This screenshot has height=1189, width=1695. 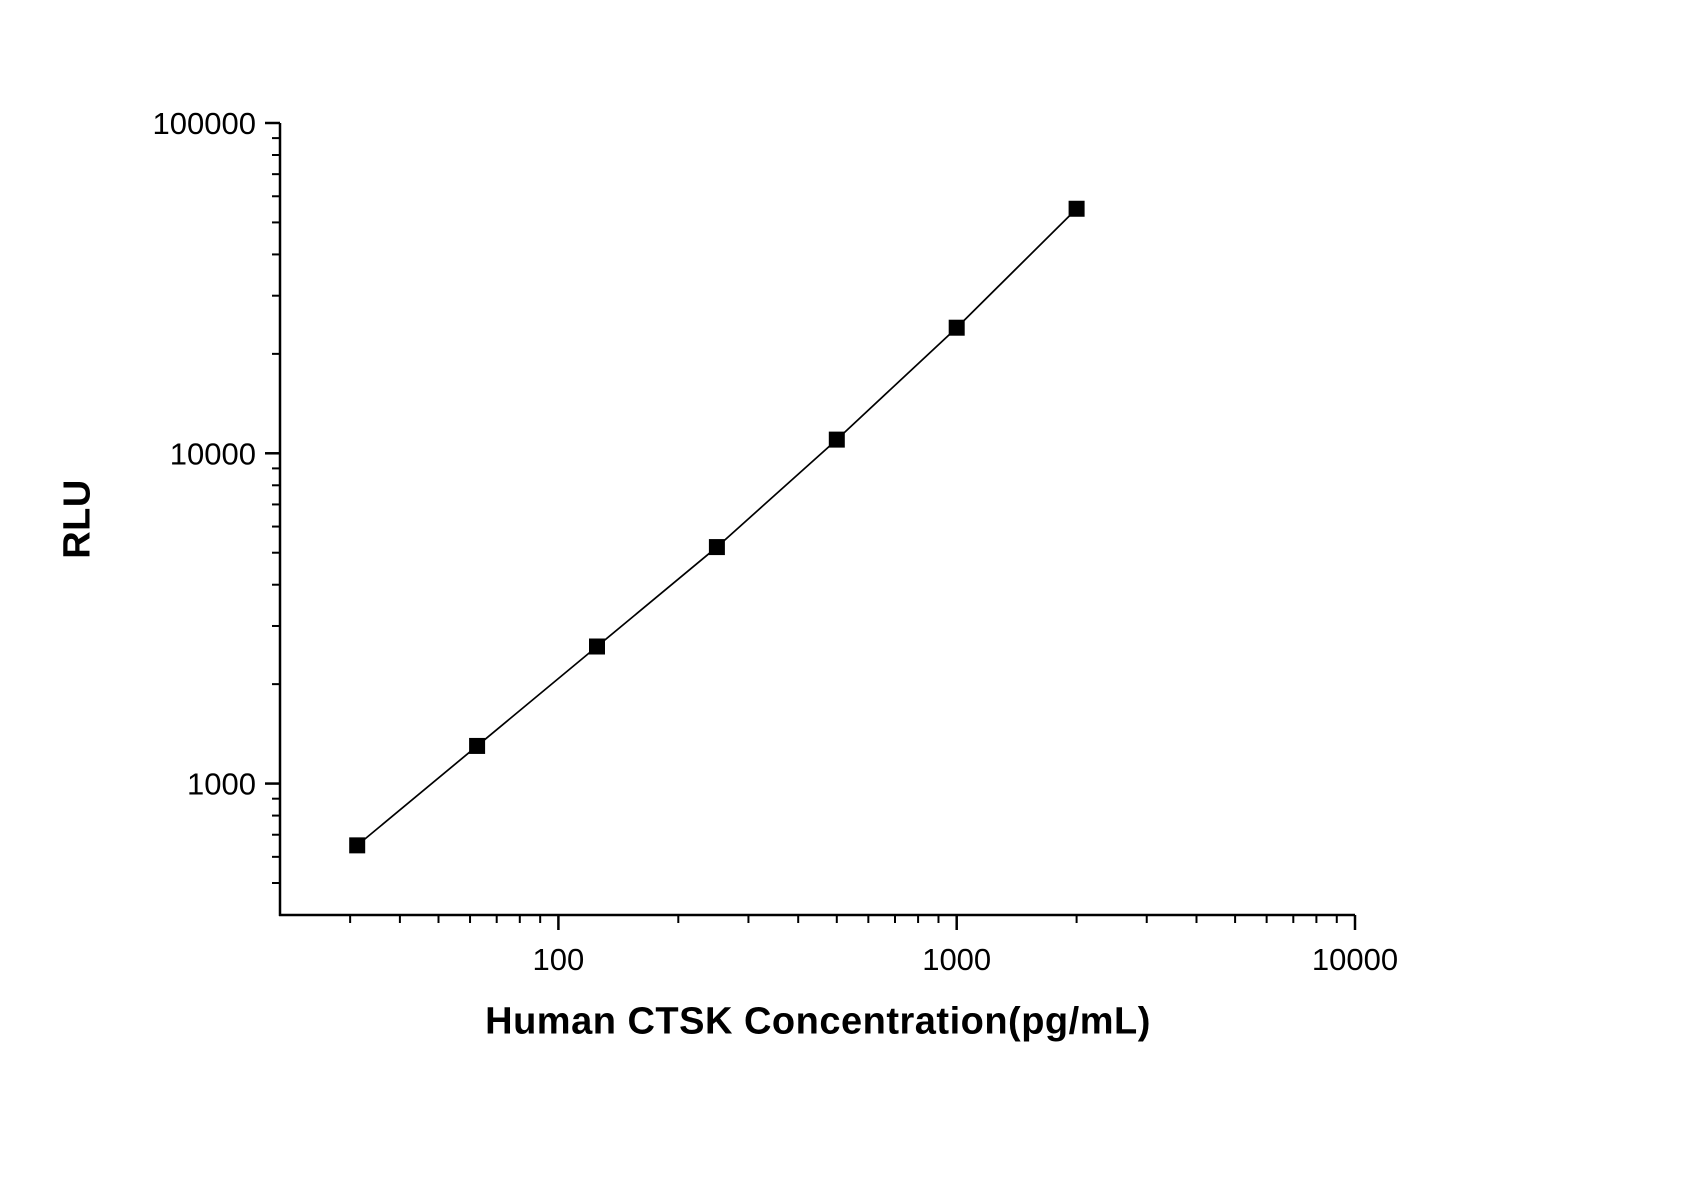 I want to click on x-axis-title: Human CTSK Concentration(pg/mL), so click(x=818, y=1021).